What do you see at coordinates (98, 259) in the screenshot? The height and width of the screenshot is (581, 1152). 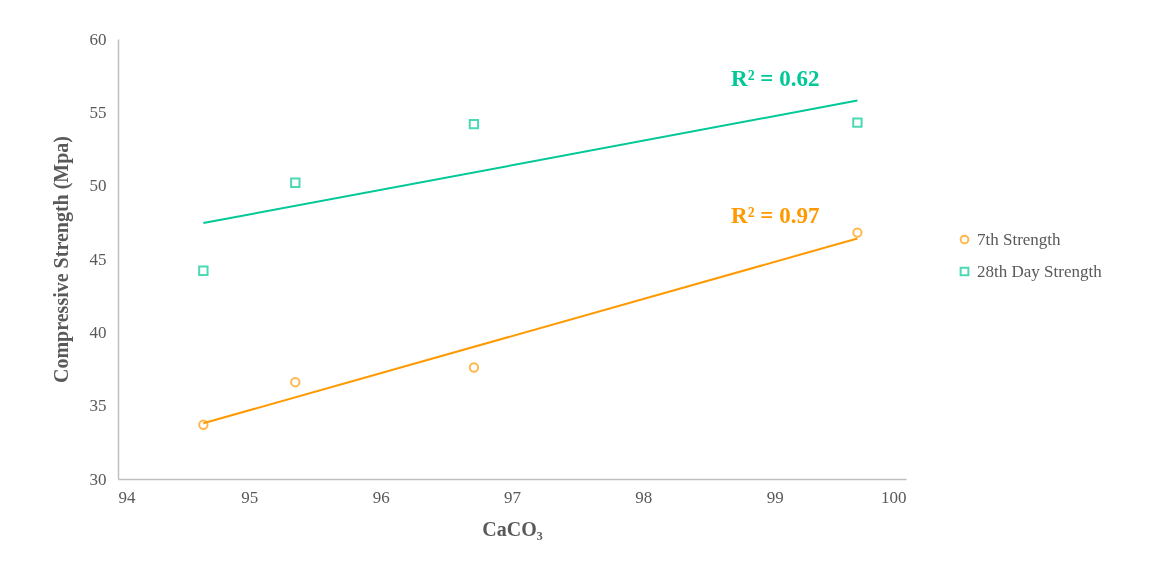 I see `y-tick-label: 45` at bounding box center [98, 259].